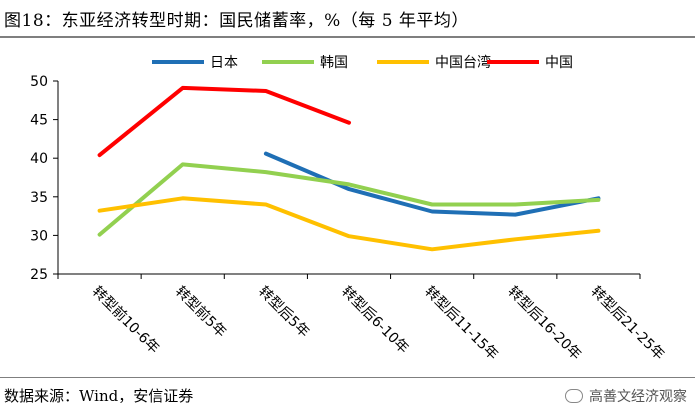 The height and width of the screenshot is (414, 695). What do you see at coordinates (574, 396) in the screenshot?
I see `wechat-icon` at bounding box center [574, 396].